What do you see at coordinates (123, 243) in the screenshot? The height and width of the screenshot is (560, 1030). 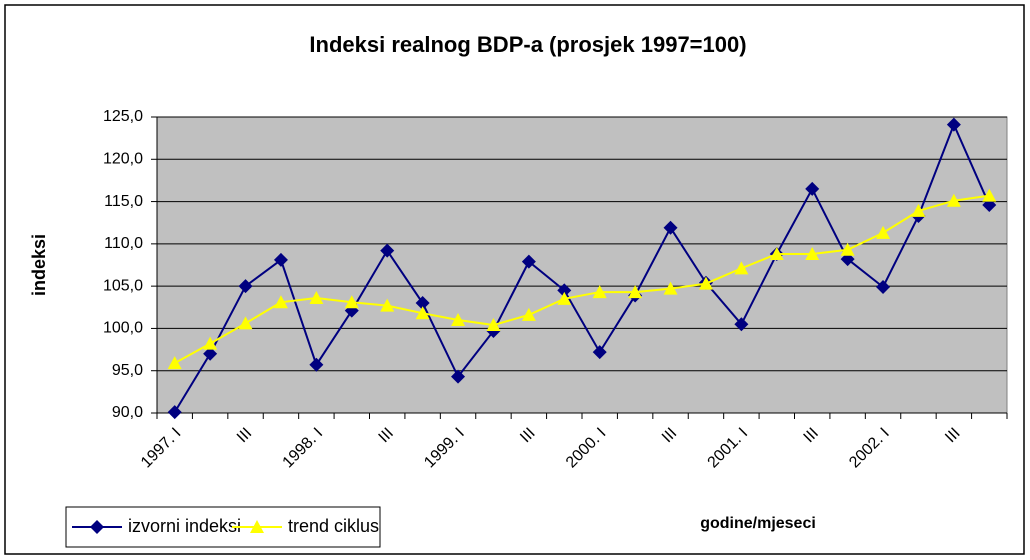 I see `y-tick-label: 110,0` at bounding box center [123, 243].